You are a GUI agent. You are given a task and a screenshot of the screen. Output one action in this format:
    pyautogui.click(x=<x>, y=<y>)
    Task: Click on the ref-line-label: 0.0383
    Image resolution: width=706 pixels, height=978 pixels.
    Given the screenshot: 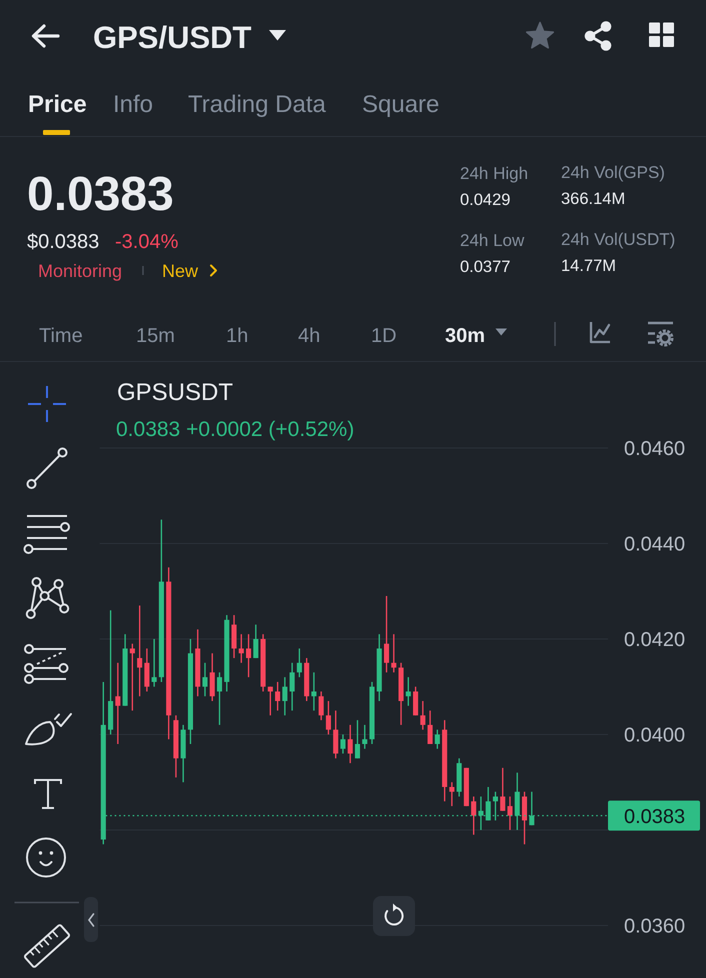 What is the action you would take?
    pyautogui.click(x=655, y=817)
    